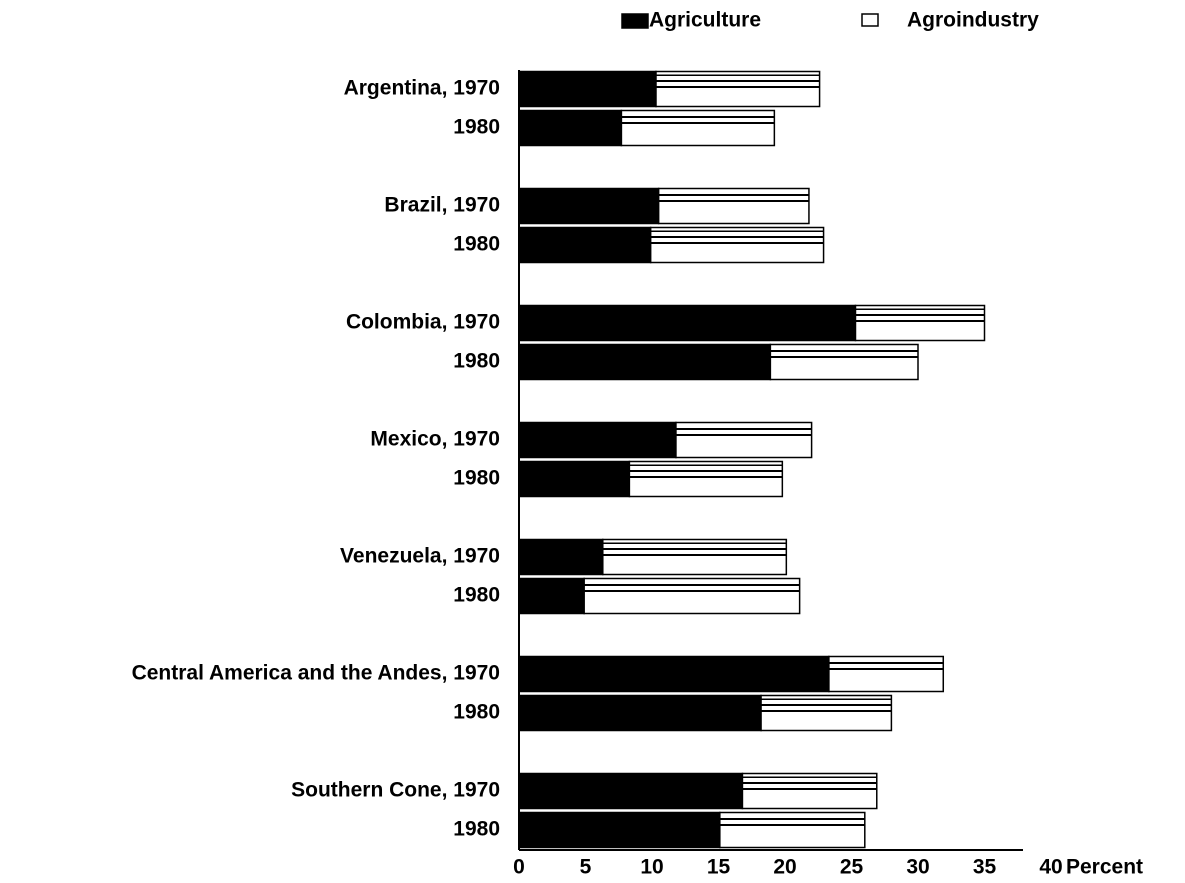 The height and width of the screenshot is (883, 1185). I want to click on x-tick-label: 5, so click(586, 867).